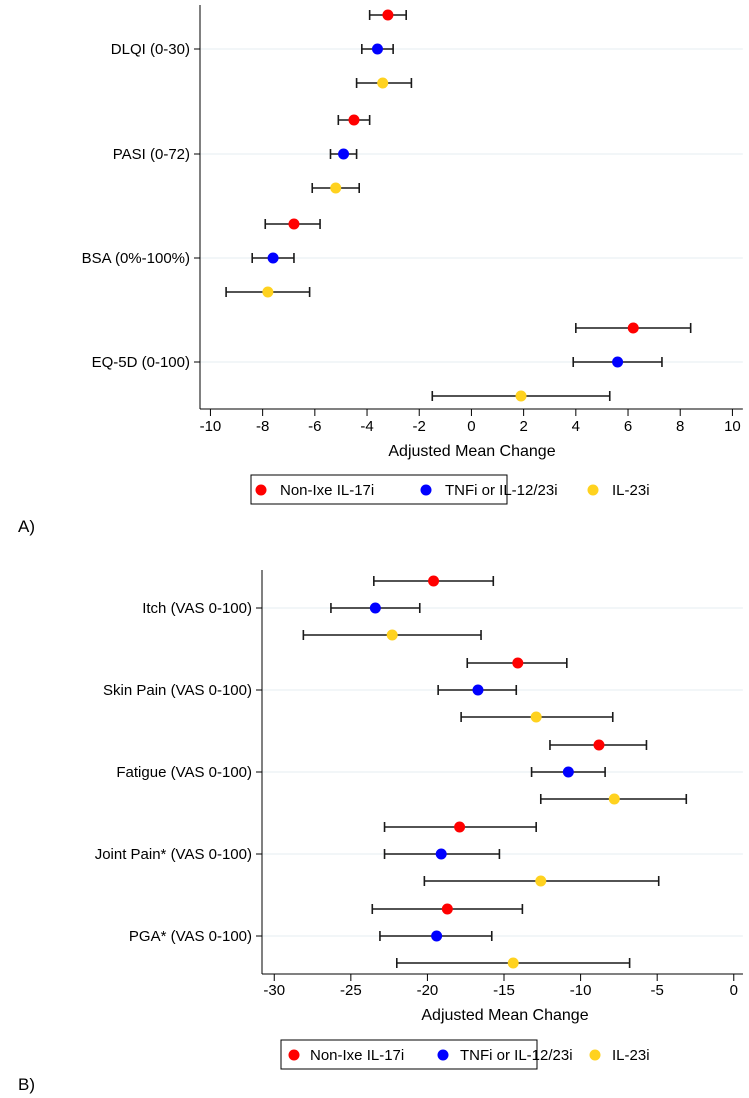 The height and width of the screenshot is (1098, 749). I want to click on category-label: Skin Pain (VAS 0-100), so click(177, 690).